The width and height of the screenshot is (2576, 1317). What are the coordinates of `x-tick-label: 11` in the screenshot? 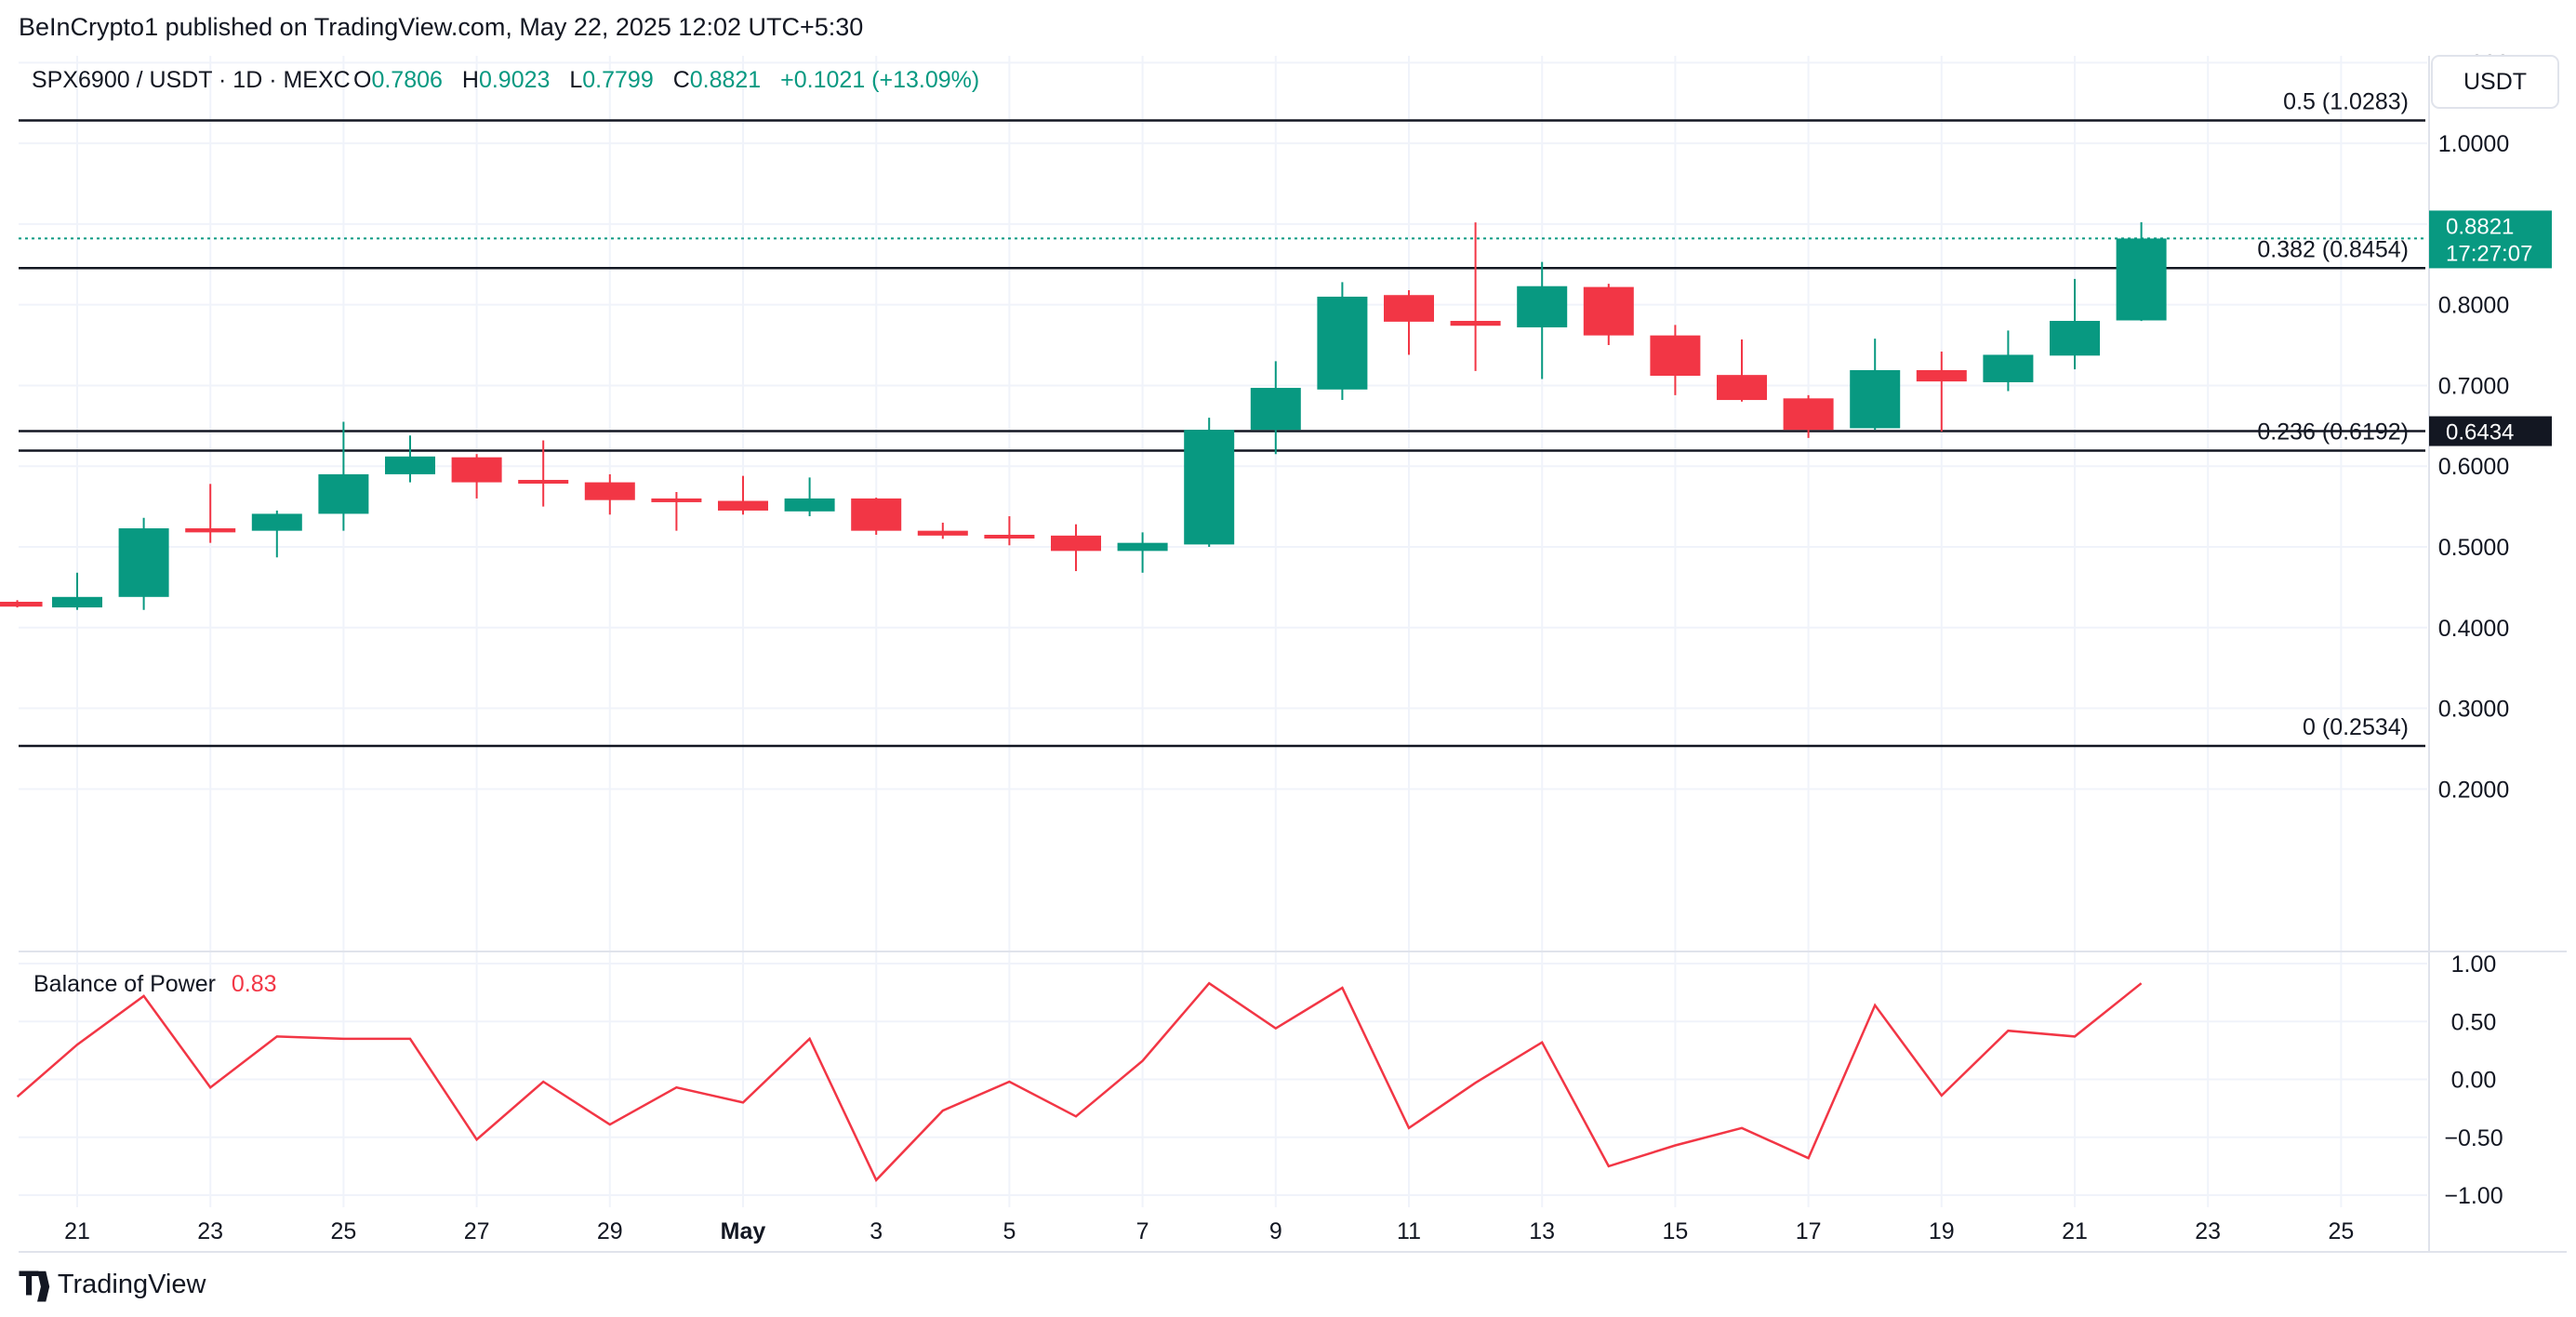 It's located at (1409, 1231).